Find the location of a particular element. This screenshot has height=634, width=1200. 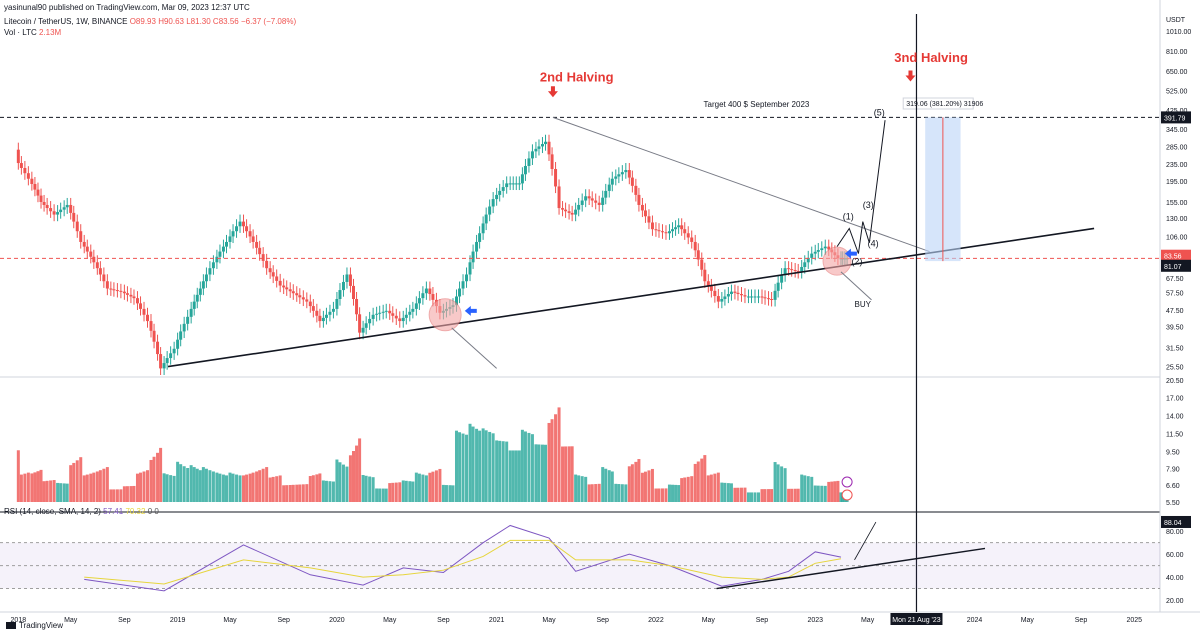

price-tick-label: 47.50 is located at coordinates (1175, 311).